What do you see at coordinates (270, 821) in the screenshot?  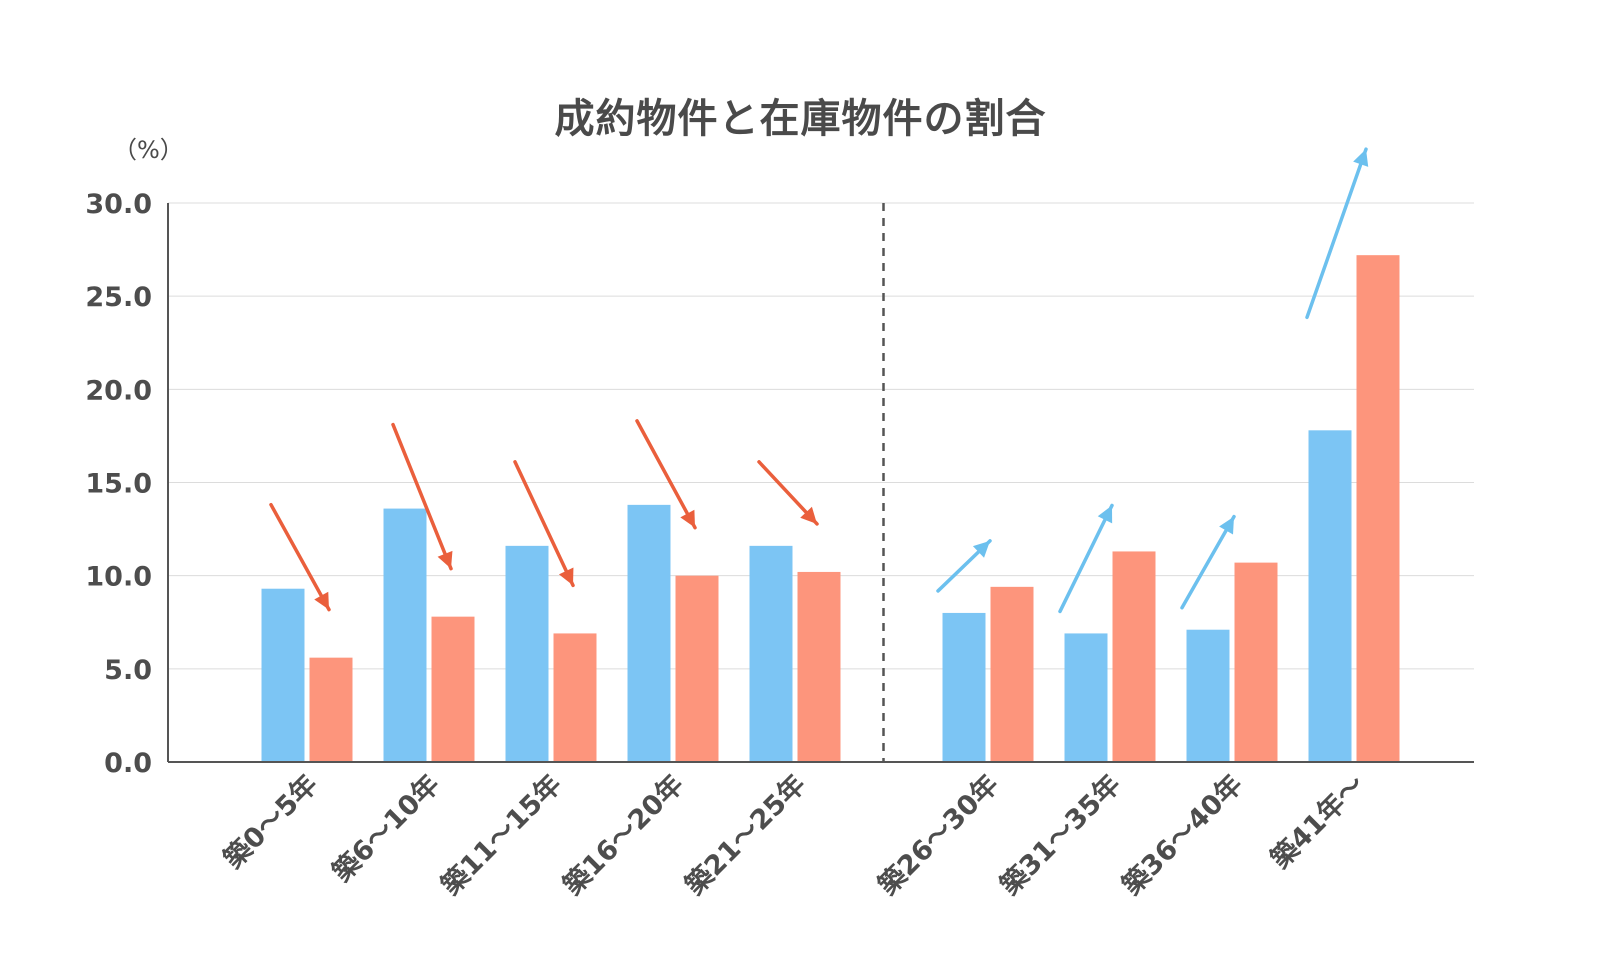 I see `x-tick-label: 築0～5年` at bounding box center [270, 821].